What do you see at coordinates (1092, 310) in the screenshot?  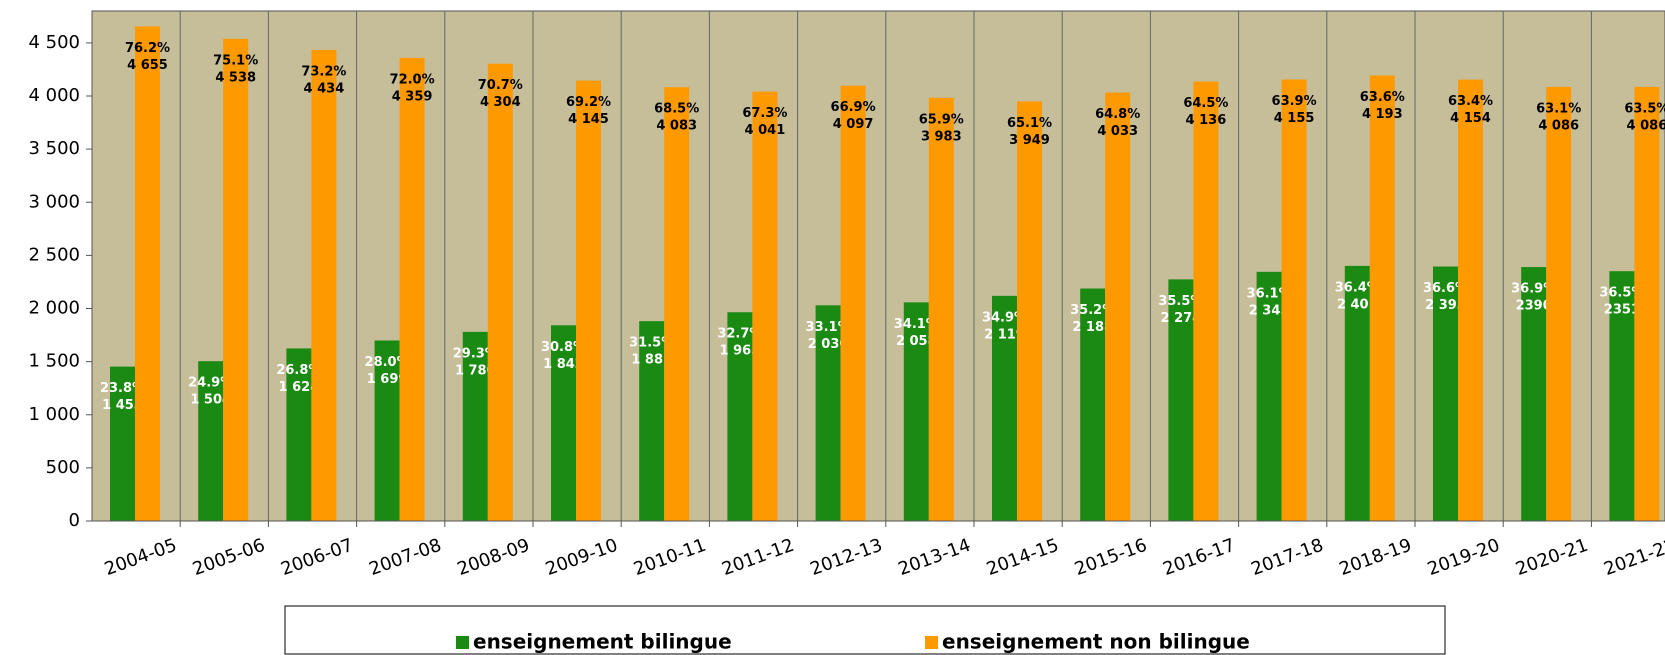 I see `percent-label: 35.2%` at bounding box center [1092, 310].